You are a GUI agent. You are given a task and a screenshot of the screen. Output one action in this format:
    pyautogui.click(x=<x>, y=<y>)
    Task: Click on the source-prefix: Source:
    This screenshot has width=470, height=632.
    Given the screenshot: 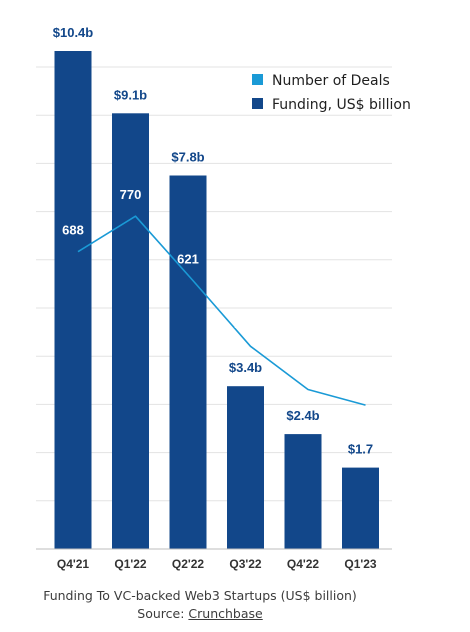 What is the action you would take?
    pyautogui.click(x=163, y=613)
    